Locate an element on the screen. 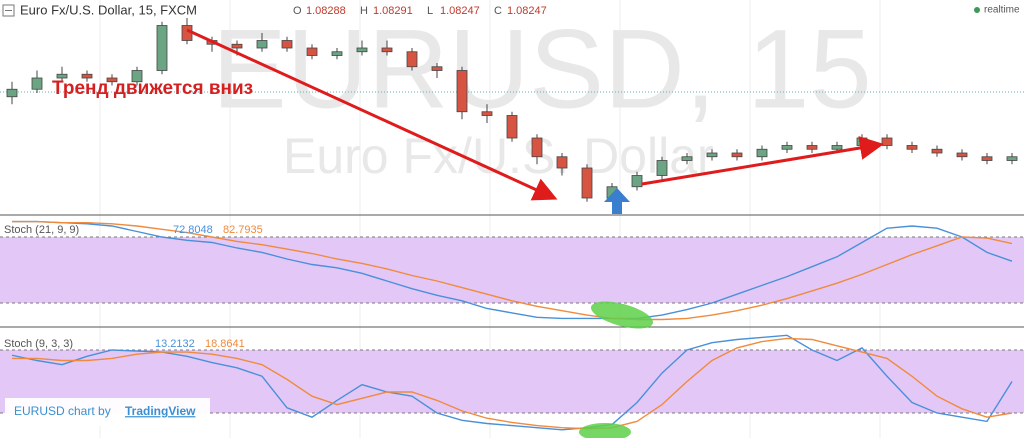 The height and width of the screenshot is (438, 1024). stoch-readout: 18.8641 is located at coordinates (225, 344).